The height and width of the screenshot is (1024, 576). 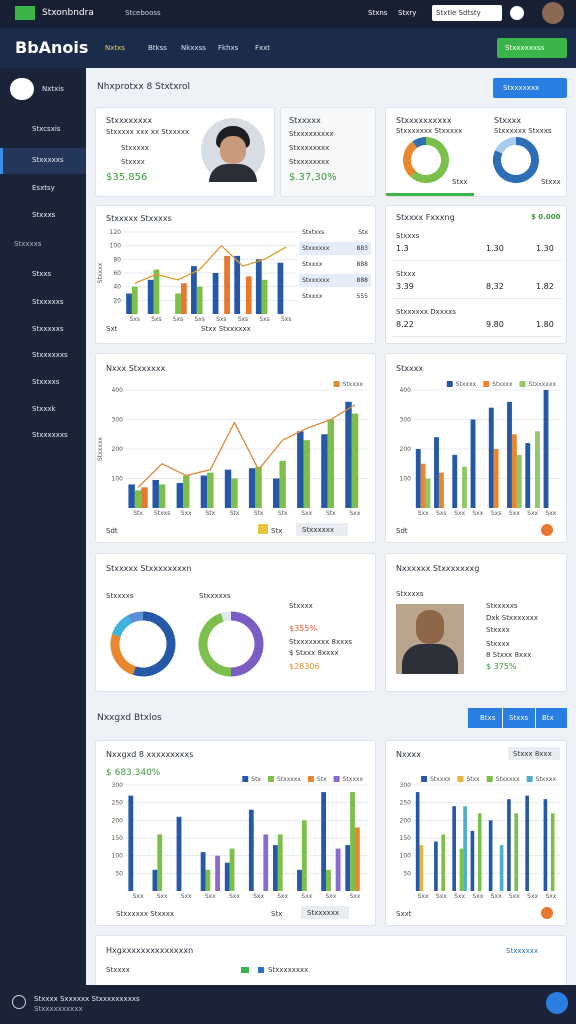 What do you see at coordinates (321, 642) in the screenshot?
I see `row: Stxxxxxxxx 8xxxs` at bounding box center [321, 642].